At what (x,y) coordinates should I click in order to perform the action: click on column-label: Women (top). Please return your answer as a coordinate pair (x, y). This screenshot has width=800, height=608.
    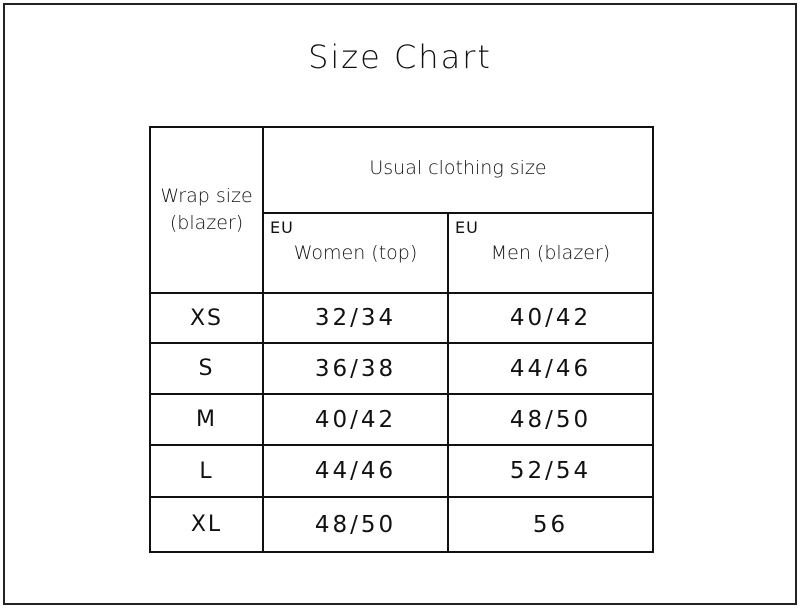
    Looking at the image, I should click on (355, 253).